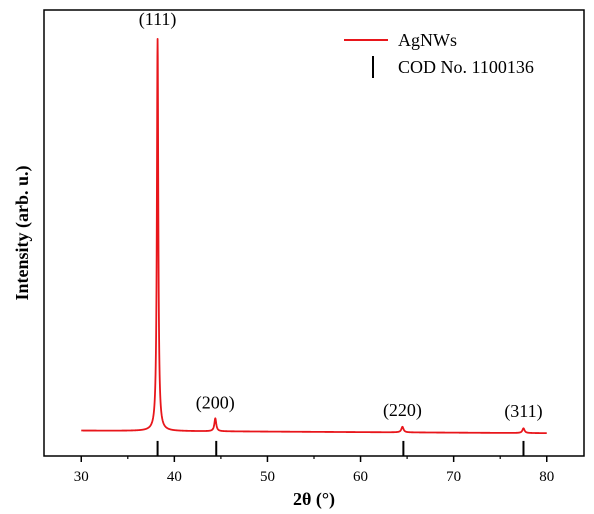 The image size is (594, 514). Describe the element at coordinates (215, 403) in the screenshot. I see `peak-label: (200)` at that location.